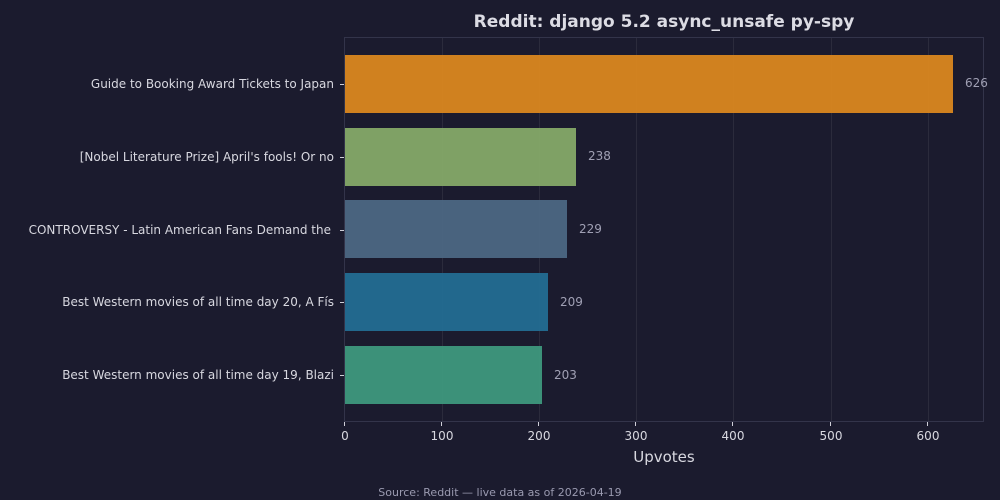 This screenshot has height=500, width=1000. I want to click on value-label: 626, so click(976, 83).